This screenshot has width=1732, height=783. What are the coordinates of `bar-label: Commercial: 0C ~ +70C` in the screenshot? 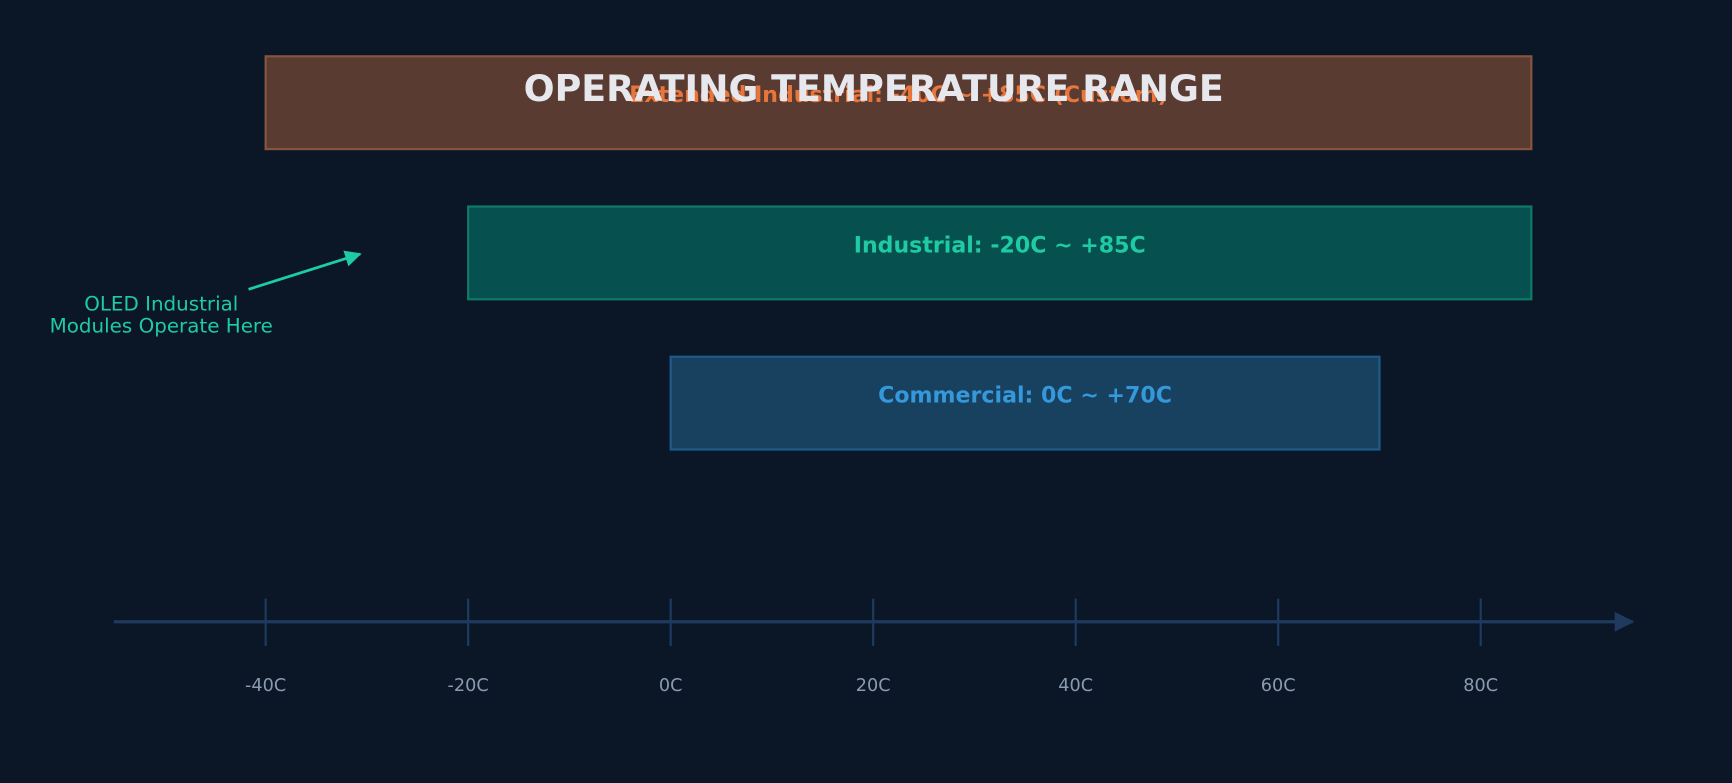 It's located at (1025, 395).